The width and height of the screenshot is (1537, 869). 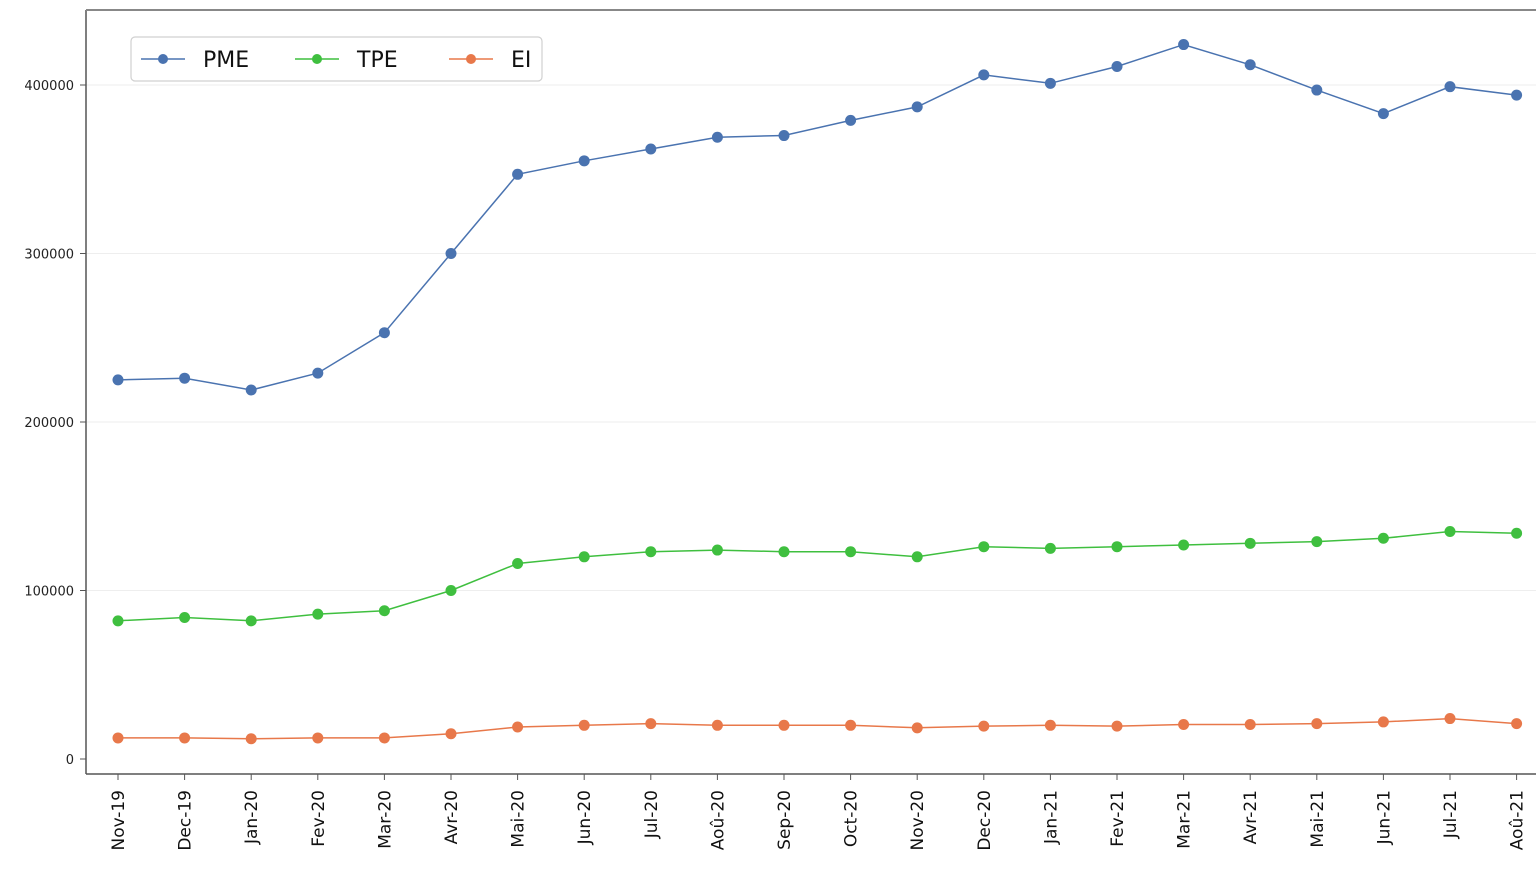 What do you see at coordinates (817, 729) in the screenshot?
I see `series-ei` at bounding box center [817, 729].